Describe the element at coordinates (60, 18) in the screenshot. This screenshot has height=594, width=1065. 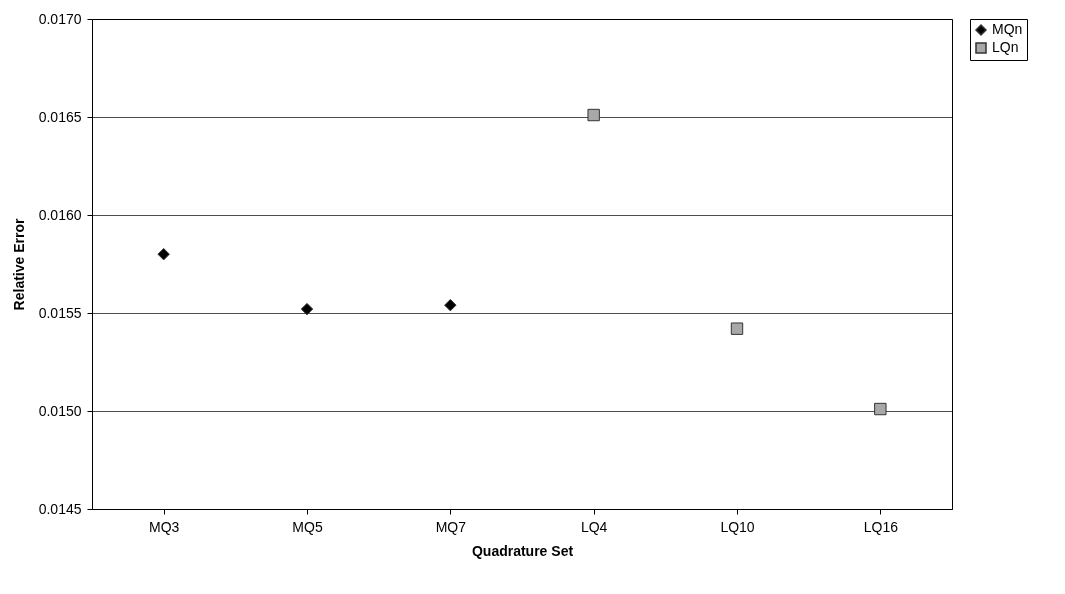
I see `y-tick-label: 0.0170` at that location.